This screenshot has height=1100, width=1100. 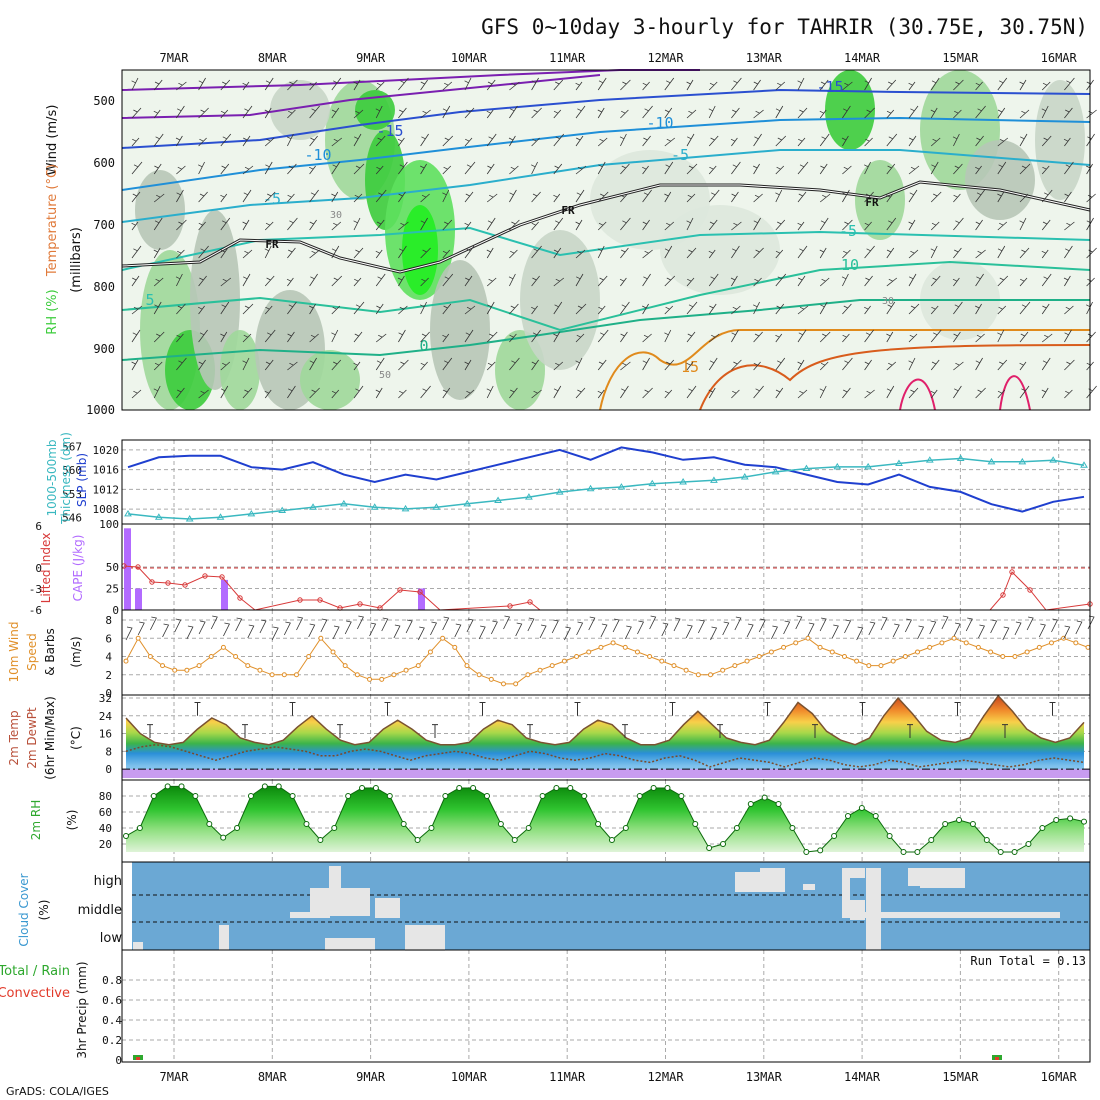 What do you see at coordinates (108, 881) in the screenshot?
I see `cloud-level-label: high` at bounding box center [108, 881].